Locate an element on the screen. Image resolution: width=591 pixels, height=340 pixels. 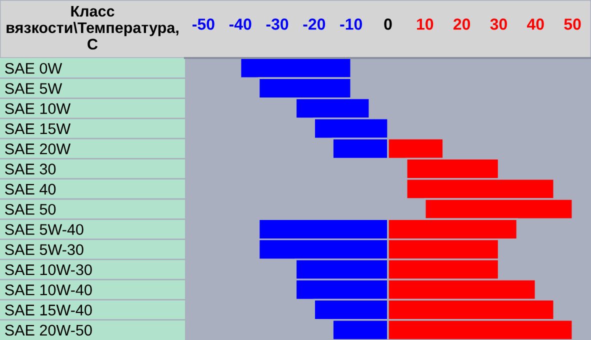
x-tick-label: -30 is located at coordinates (277, 24).